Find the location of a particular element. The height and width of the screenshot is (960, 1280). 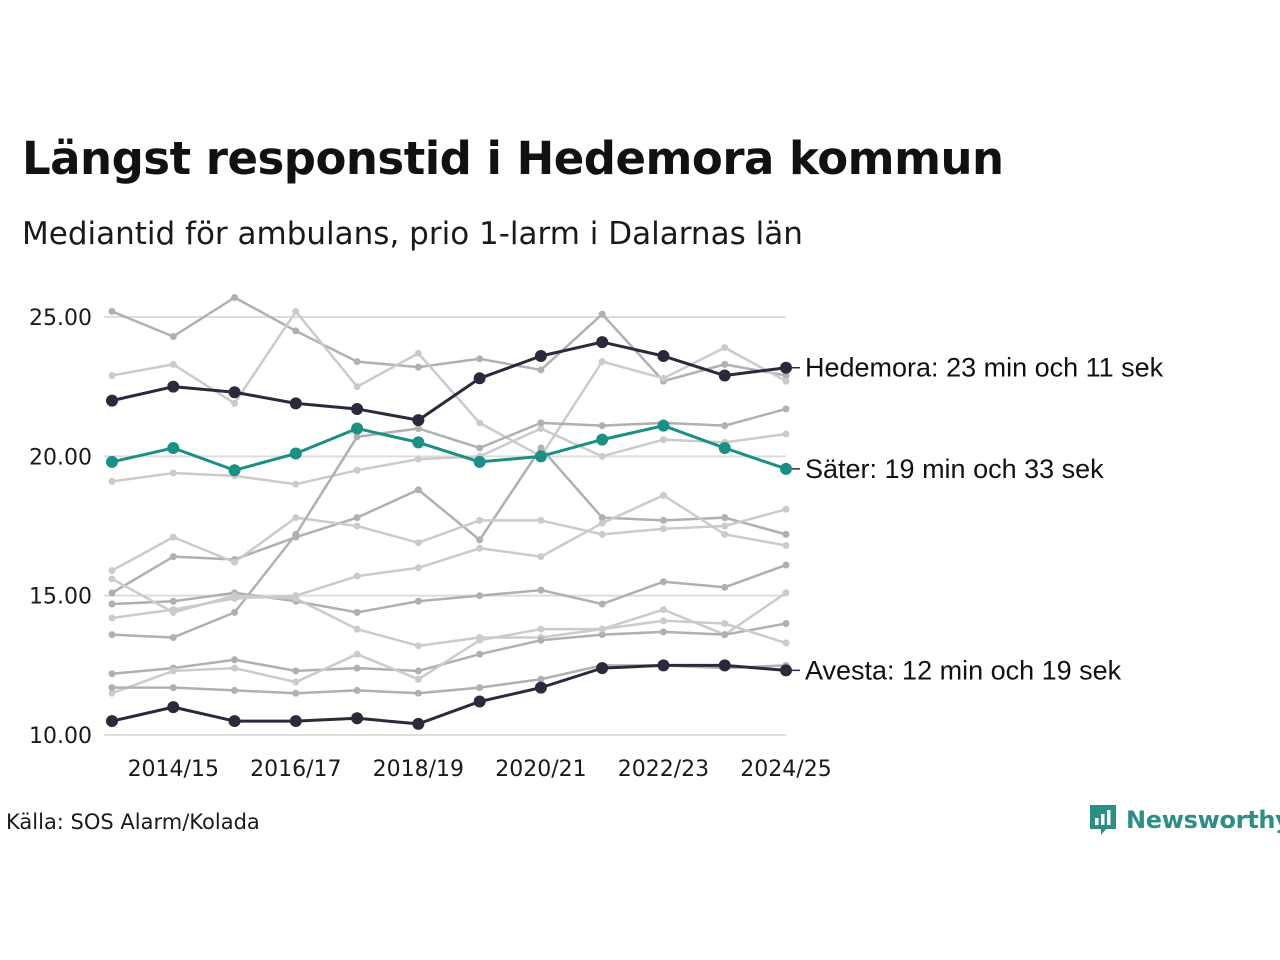

series-hedemora is located at coordinates (449, 381).